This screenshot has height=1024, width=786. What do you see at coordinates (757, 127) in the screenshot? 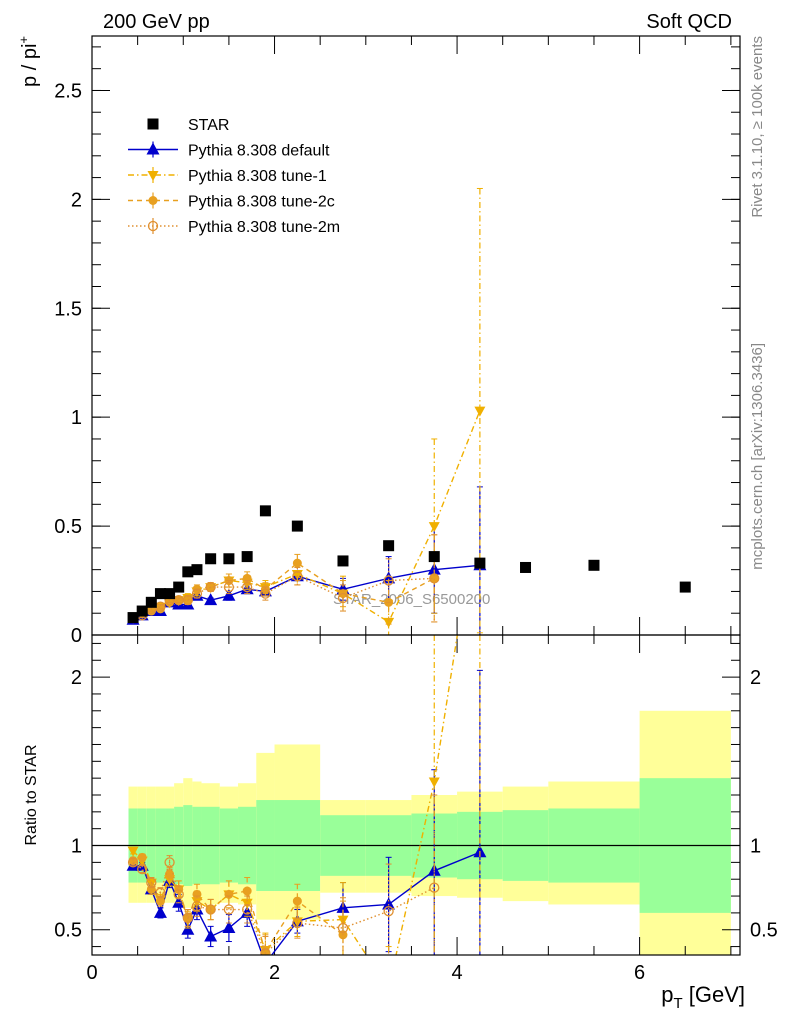
I see `side-rivet-label: Rivet 3.1.10, ≥ 100k events` at bounding box center [757, 127].